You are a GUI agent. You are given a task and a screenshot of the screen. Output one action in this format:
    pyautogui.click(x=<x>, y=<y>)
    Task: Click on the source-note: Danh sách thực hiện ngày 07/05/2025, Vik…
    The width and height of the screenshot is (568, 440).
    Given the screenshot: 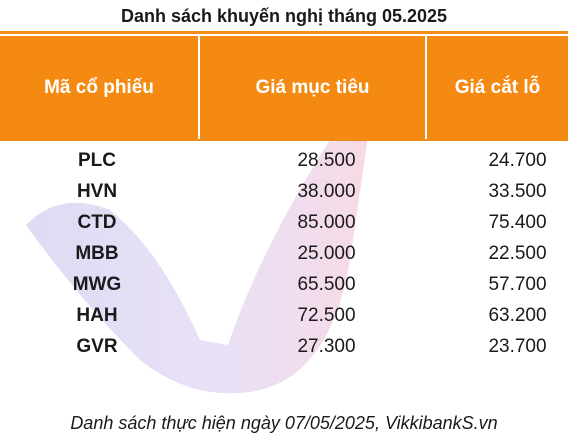 What is the action you would take?
    pyautogui.click(x=284, y=423)
    